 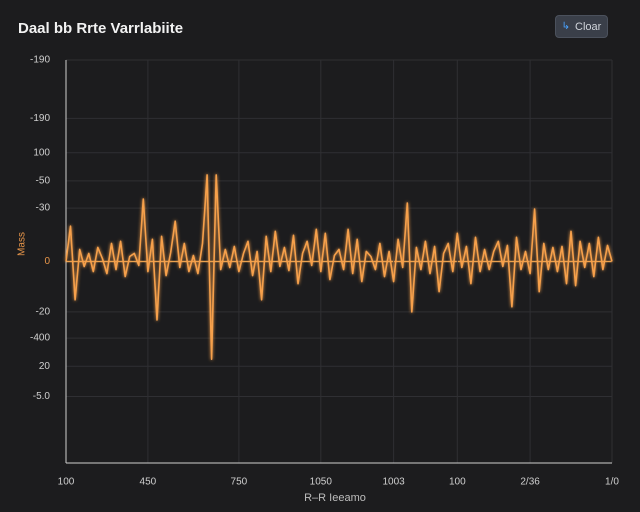 I want to click on button-label: Cloar, so click(x=588, y=26).